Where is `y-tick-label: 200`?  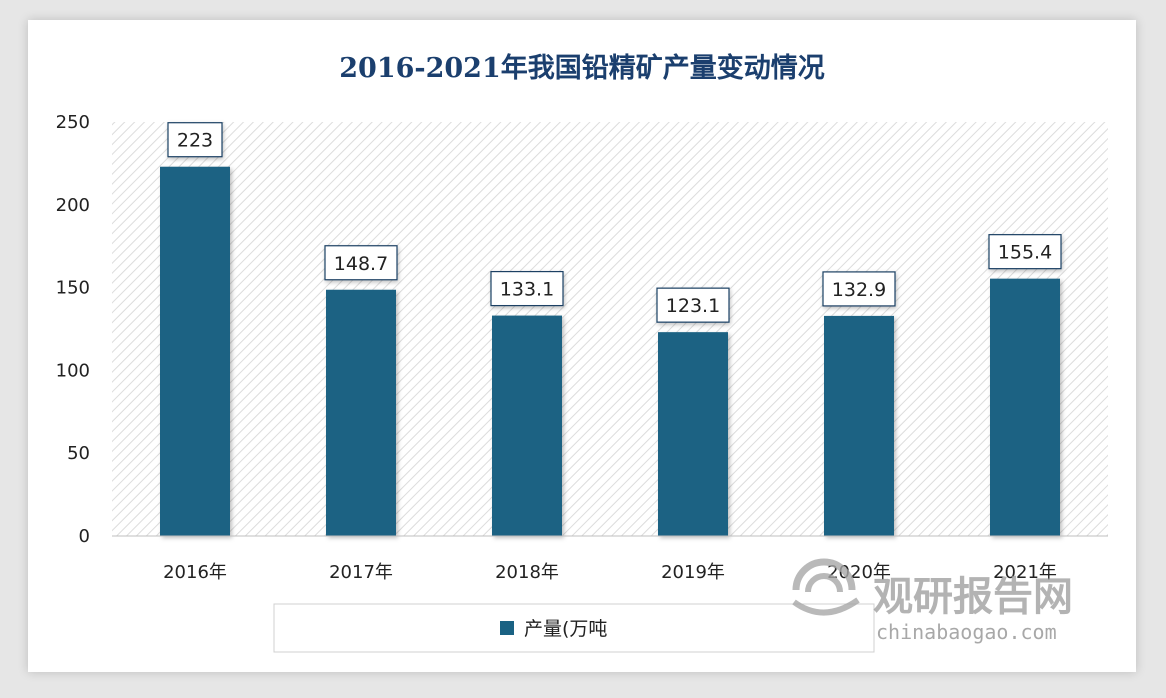
y-tick-label: 200 is located at coordinates (73, 205).